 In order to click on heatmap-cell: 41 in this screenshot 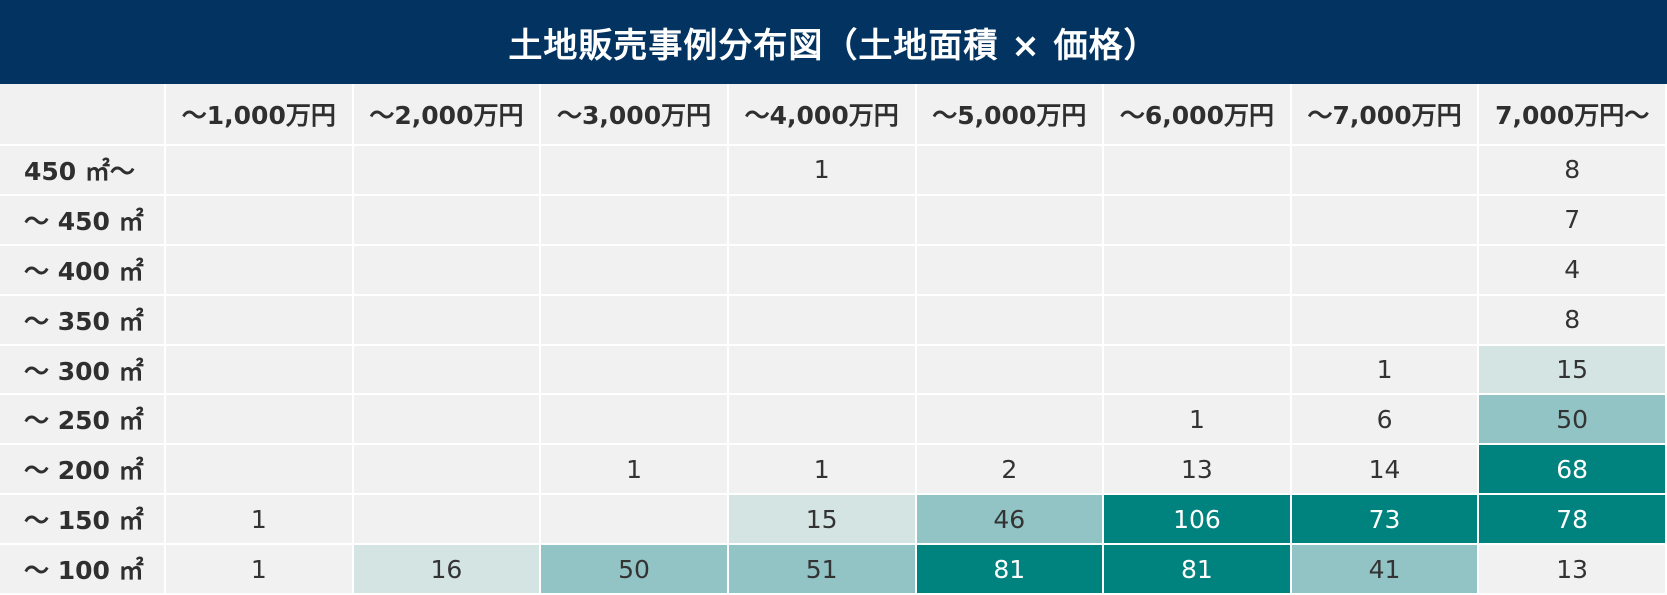, I will do `click(1385, 570)`.